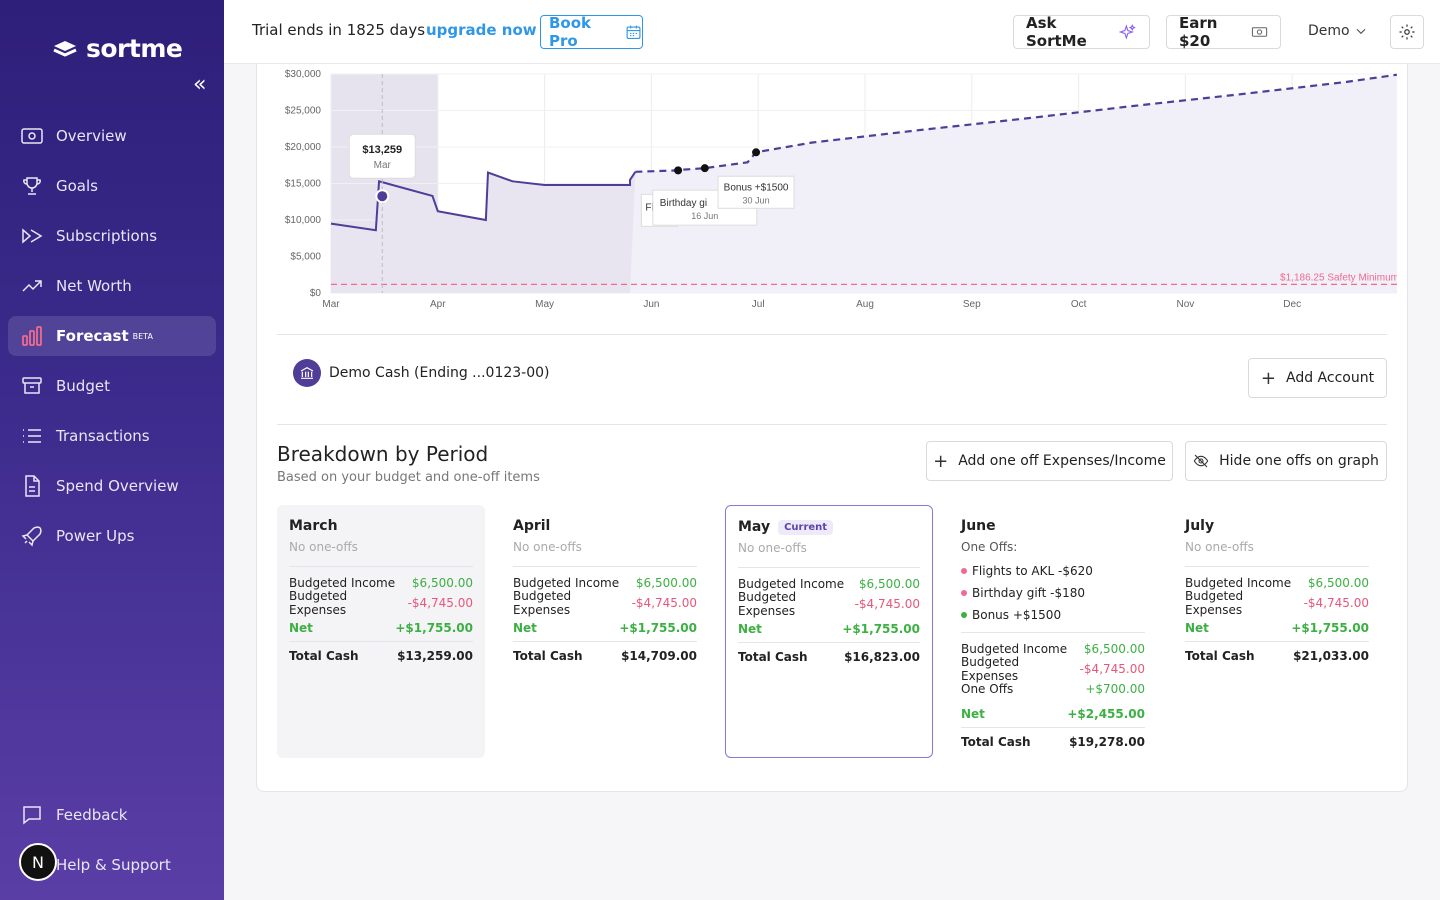 This screenshot has height=900, width=1440. Describe the element at coordinates (313, 526) in the screenshot. I see `period-name: March` at that location.